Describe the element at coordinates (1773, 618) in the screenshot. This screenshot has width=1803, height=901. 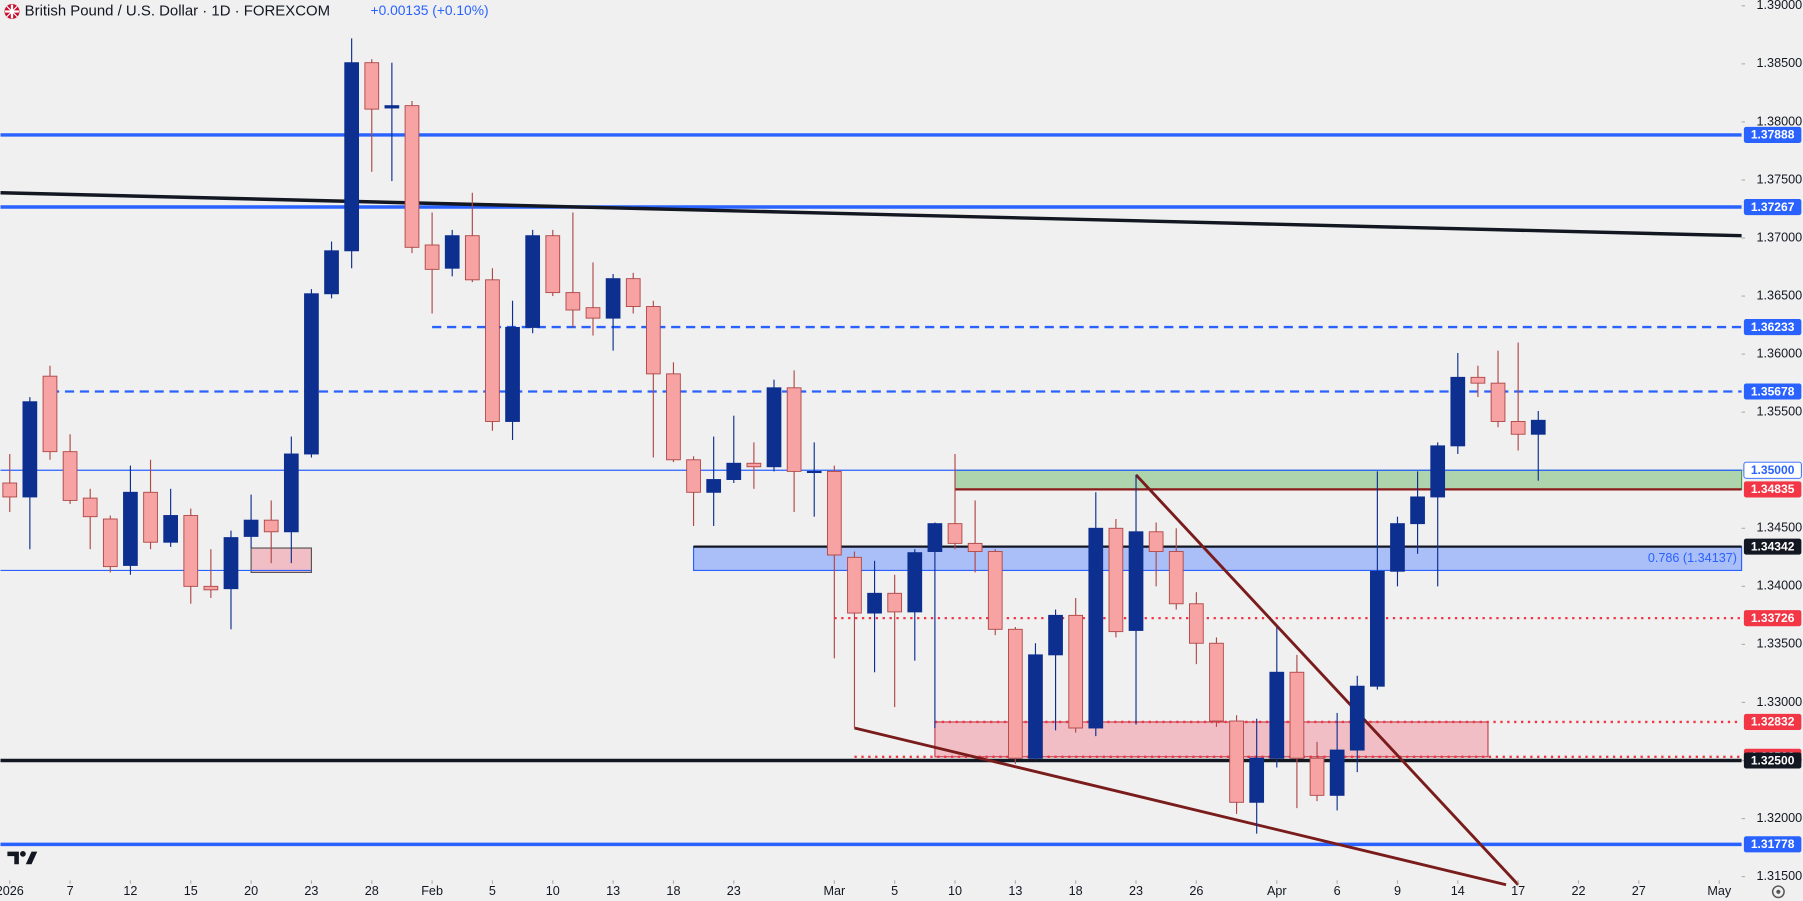
I see `price-label: 1.33726` at that location.